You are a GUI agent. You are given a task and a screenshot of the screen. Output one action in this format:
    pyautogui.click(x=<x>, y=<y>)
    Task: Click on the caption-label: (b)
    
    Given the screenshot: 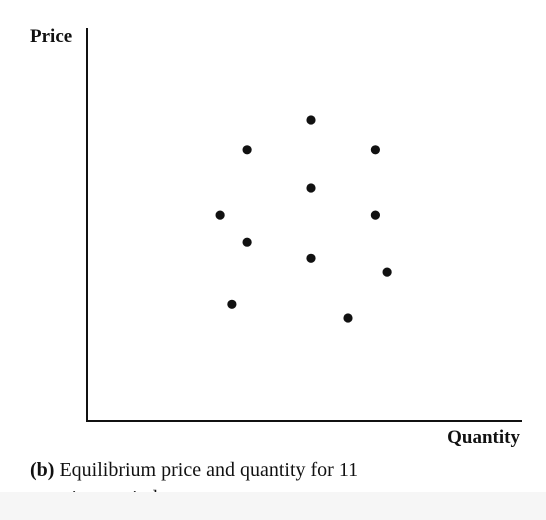 What is the action you would take?
    pyautogui.click(x=42, y=470)
    